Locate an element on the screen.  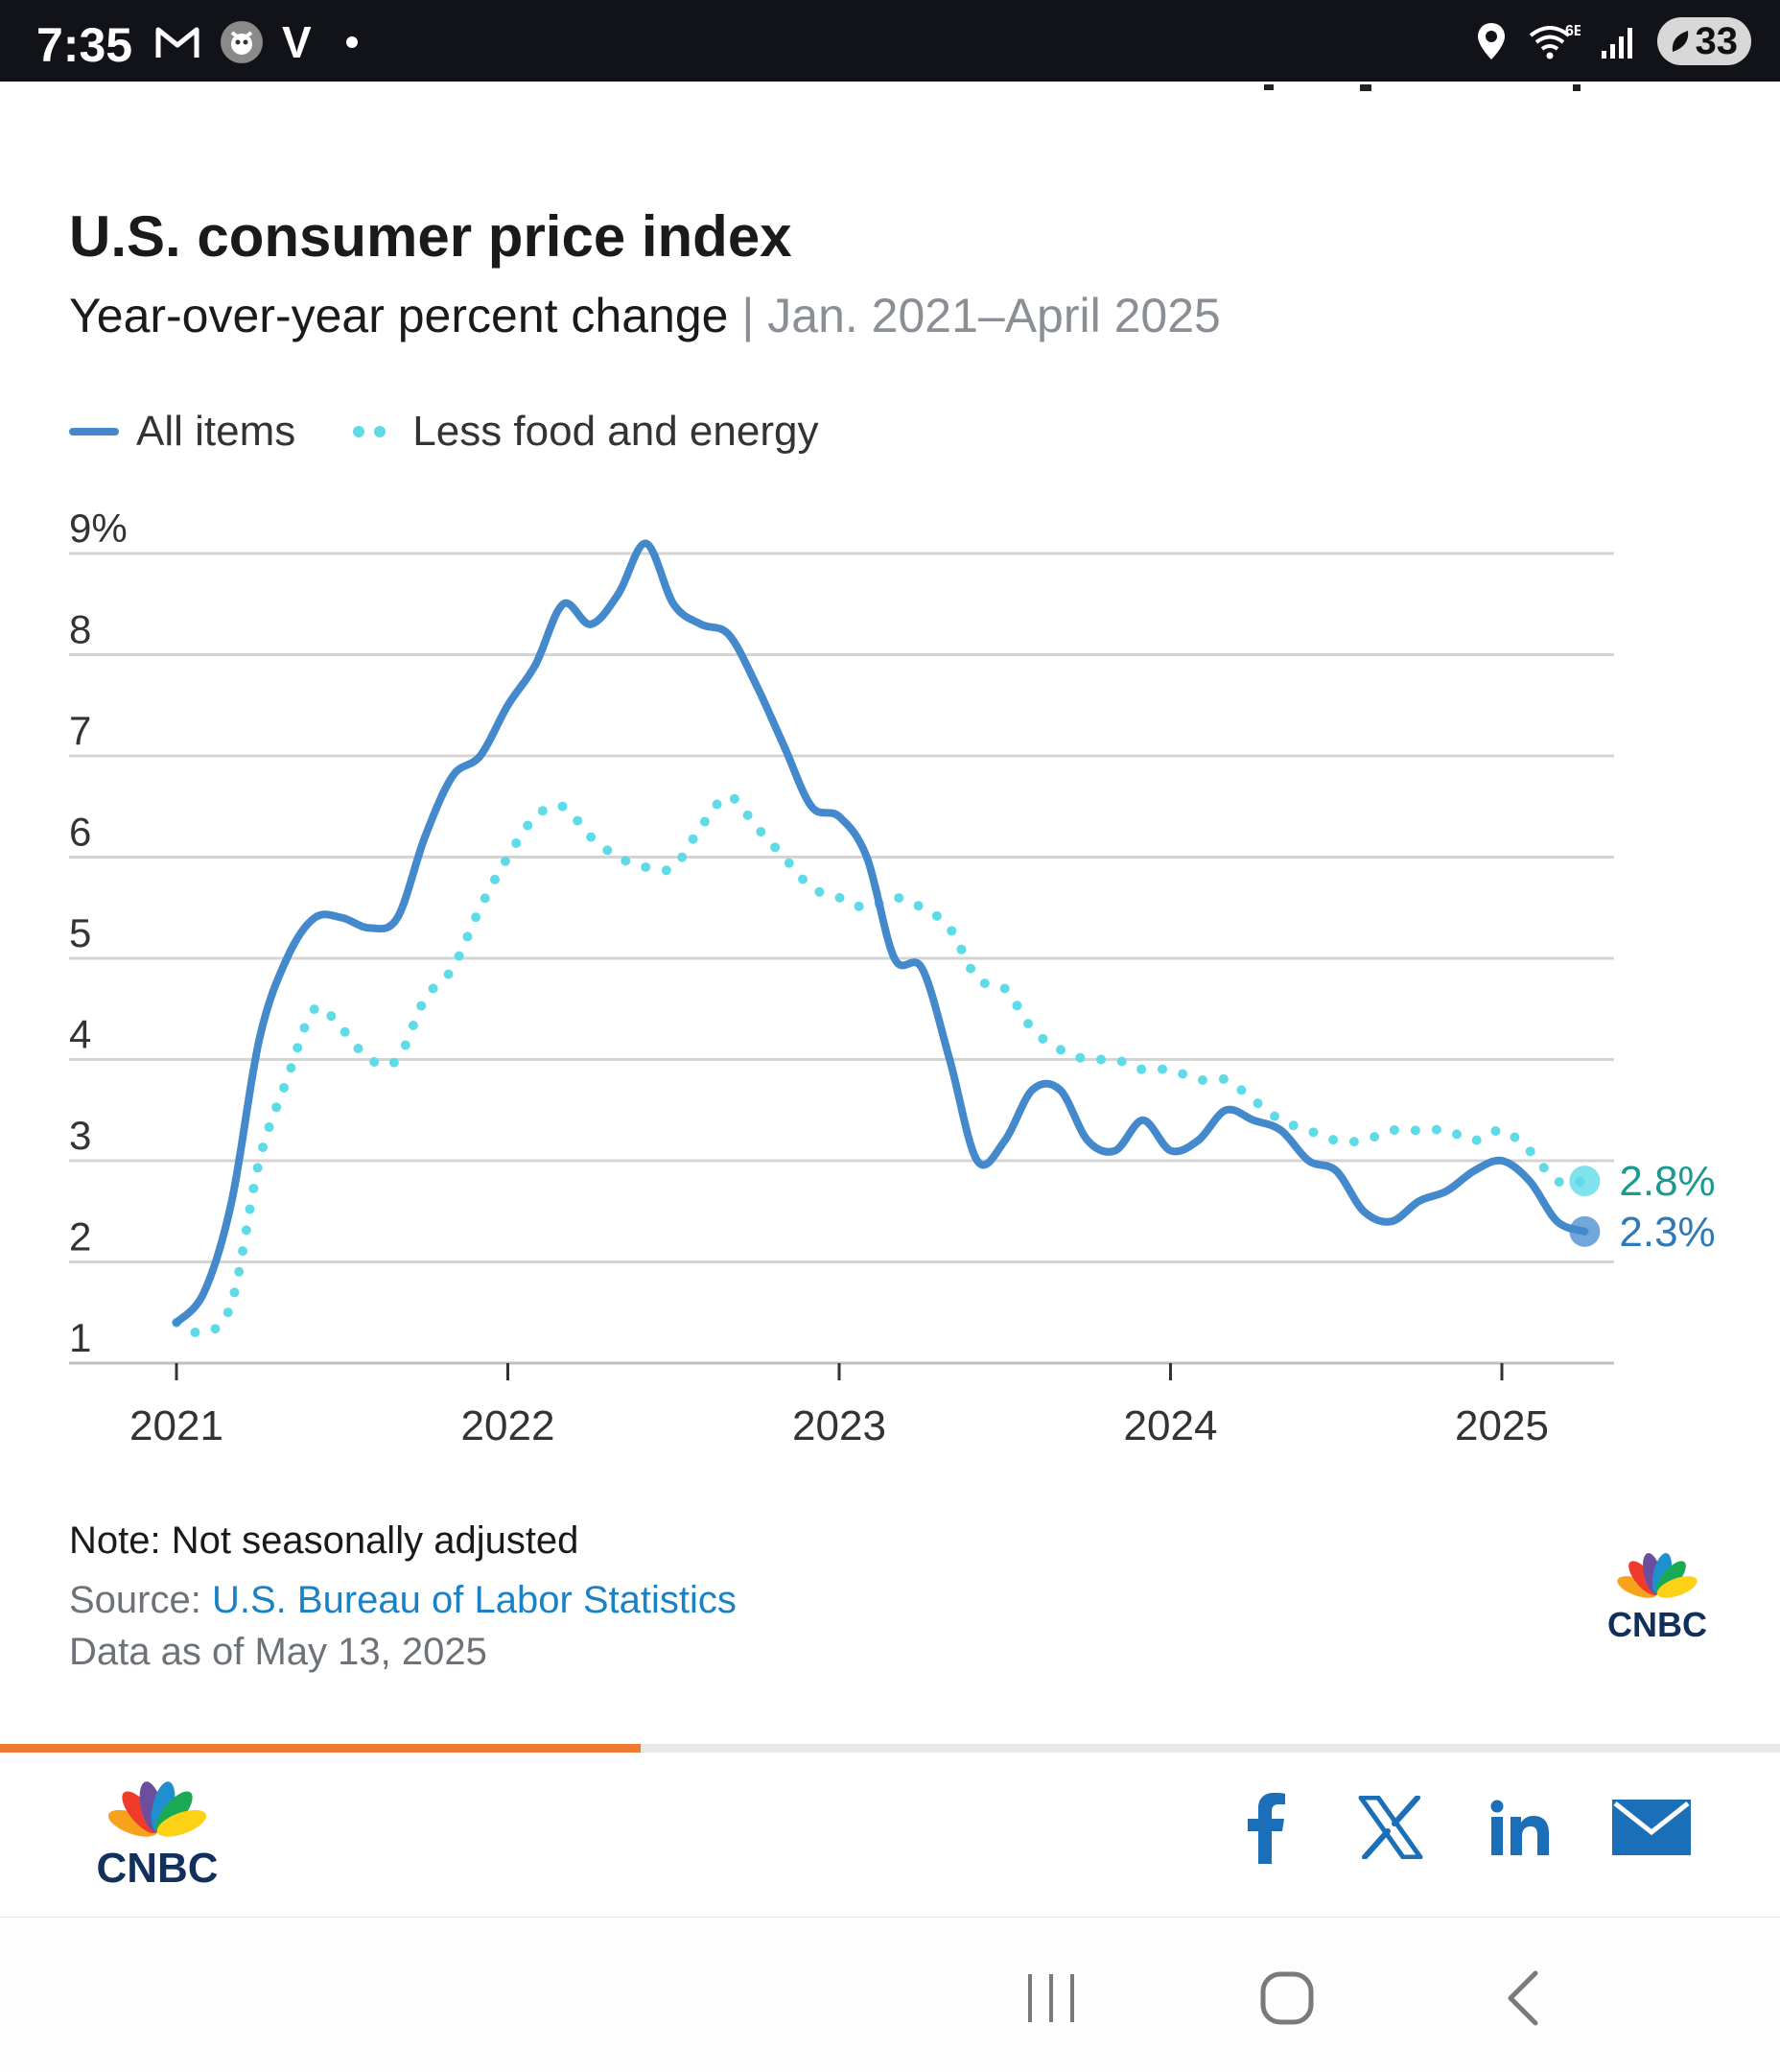
share-email-button is located at coordinates (1652, 1827).